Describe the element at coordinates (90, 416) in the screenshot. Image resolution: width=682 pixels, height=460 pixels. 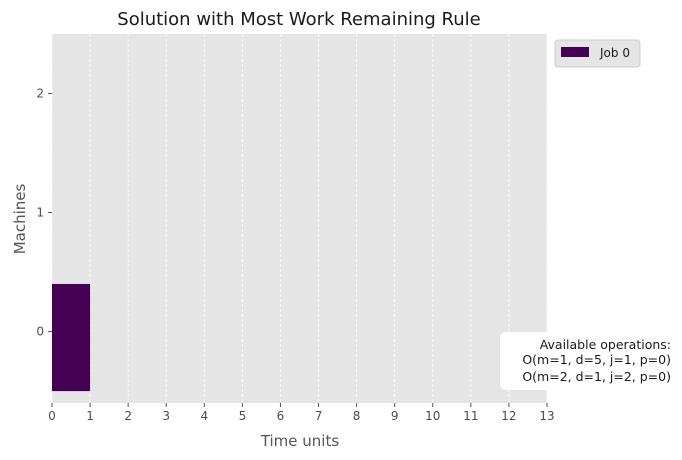
I see `x-tick-label-1: 1` at that location.